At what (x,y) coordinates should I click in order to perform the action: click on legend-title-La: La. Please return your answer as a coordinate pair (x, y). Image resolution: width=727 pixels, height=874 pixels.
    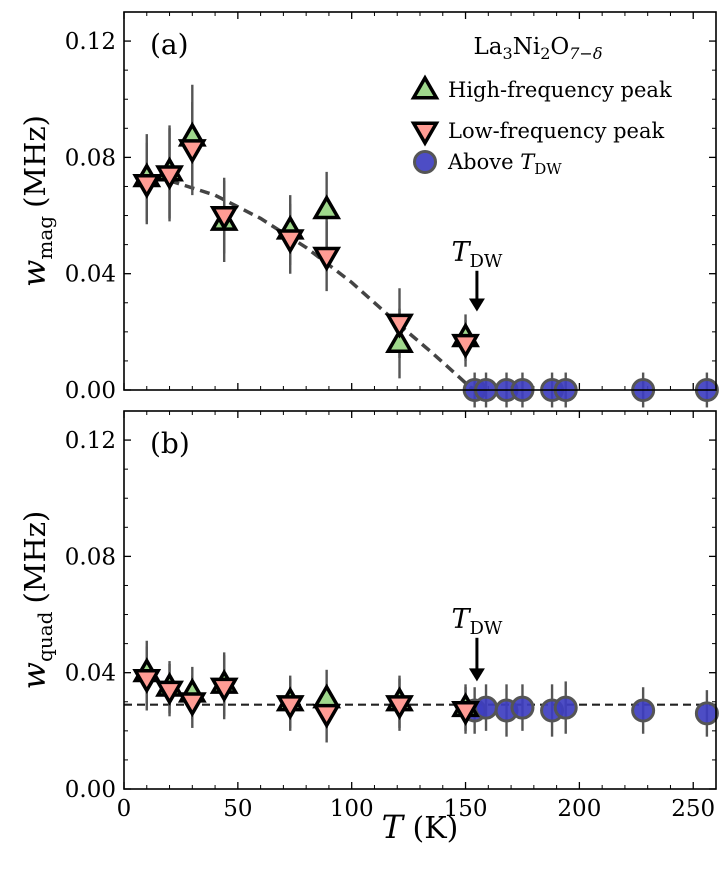
    Looking at the image, I should click on (488, 47).